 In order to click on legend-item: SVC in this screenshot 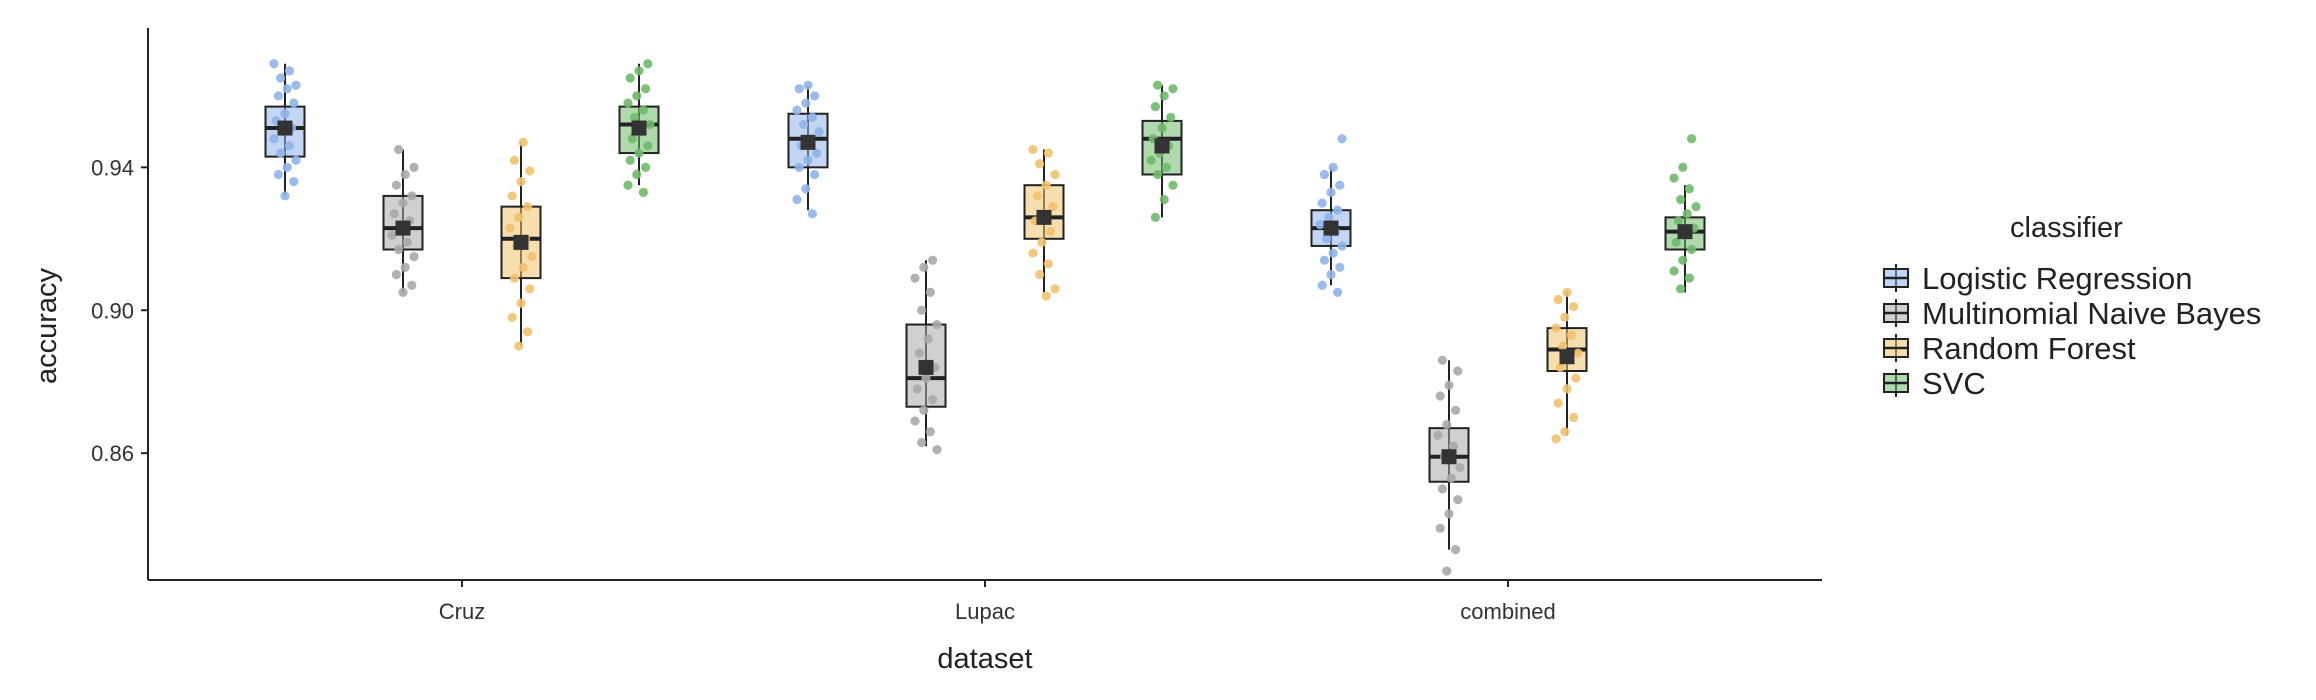, I will do `click(1934, 383)`.